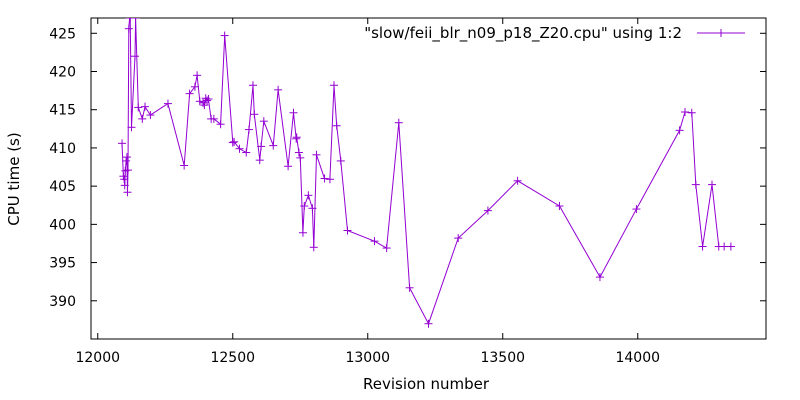 The width and height of the screenshot is (800, 400). I want to click on y-tick-label: 420, so click(62, 73).